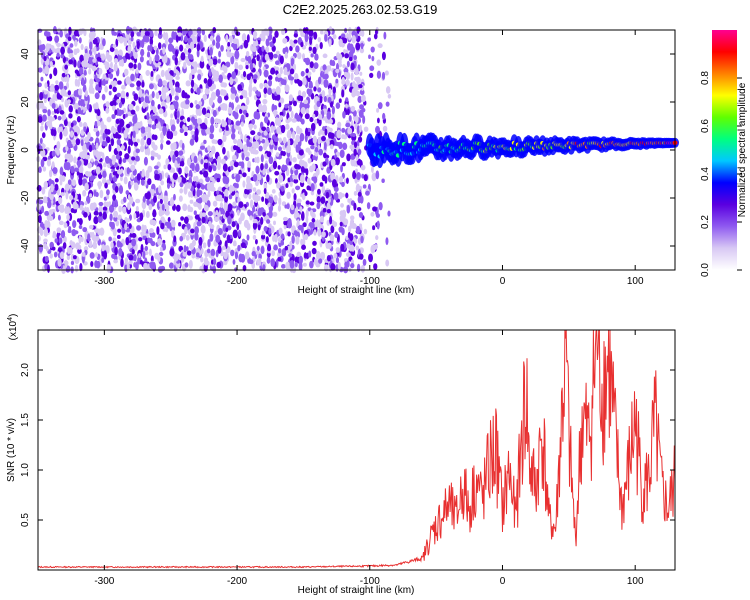 The width and height of the screenshot is (750, 600). What do you see at coordinates (370, 581) in the screenshot?
I see `snr-x-tick-label: -100` at bounding box center [370, 581].